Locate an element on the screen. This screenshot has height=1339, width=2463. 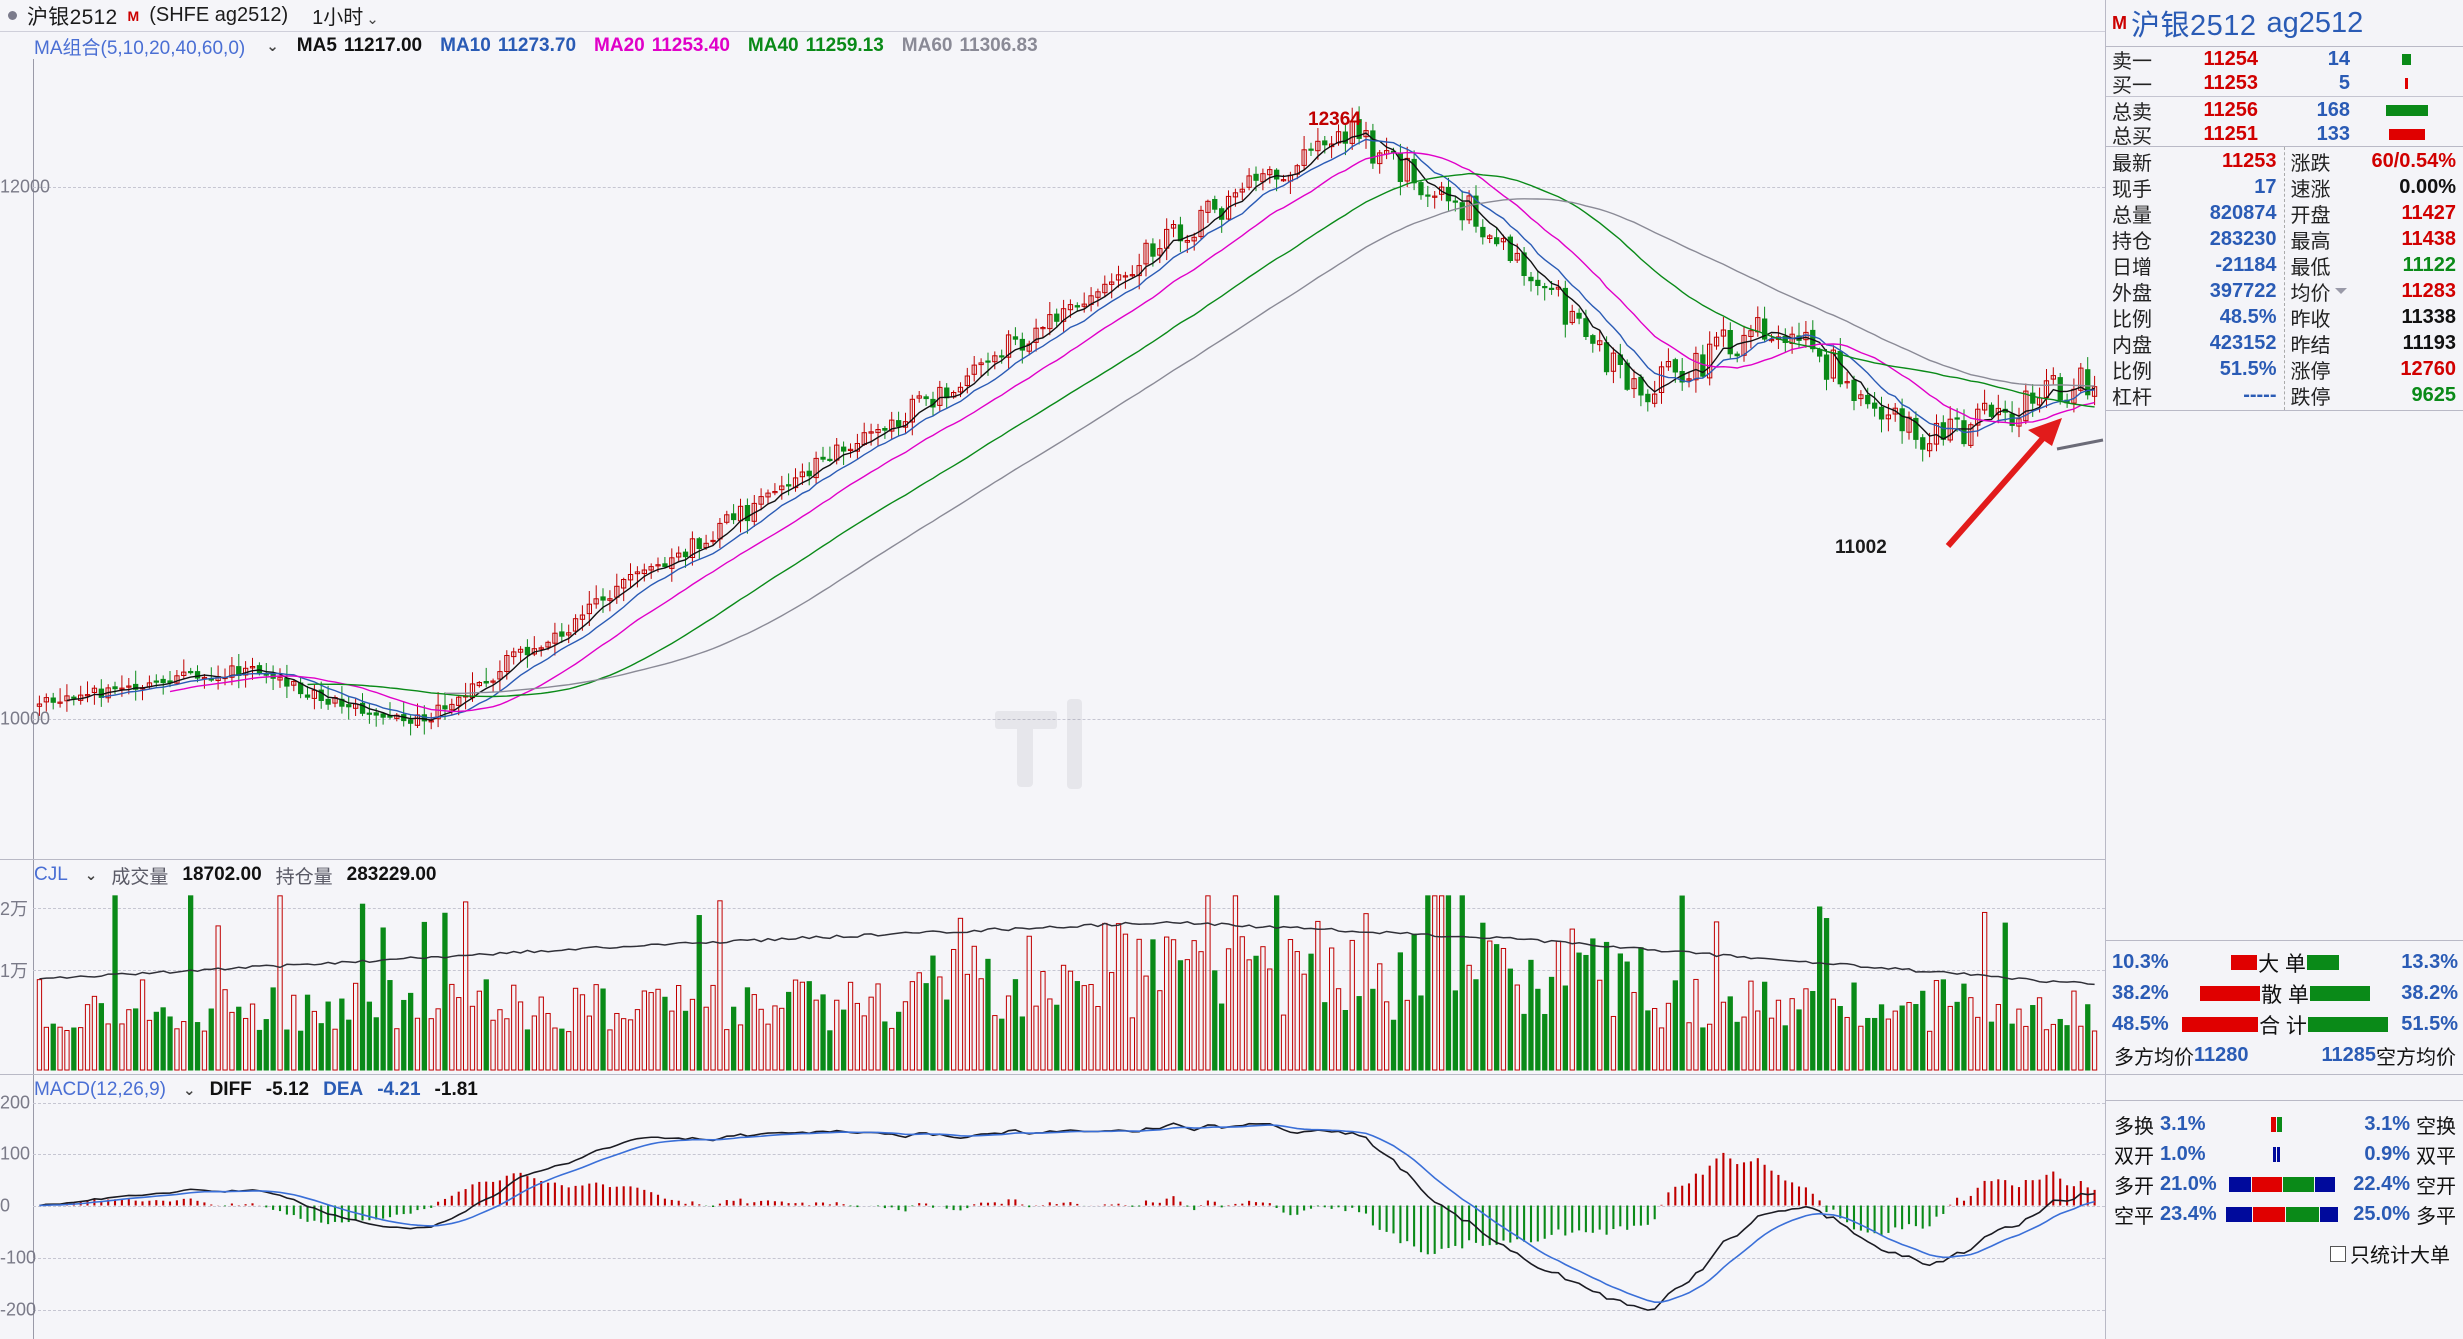
quote-value-right: 12760 is located at coordinates (2428, 368).